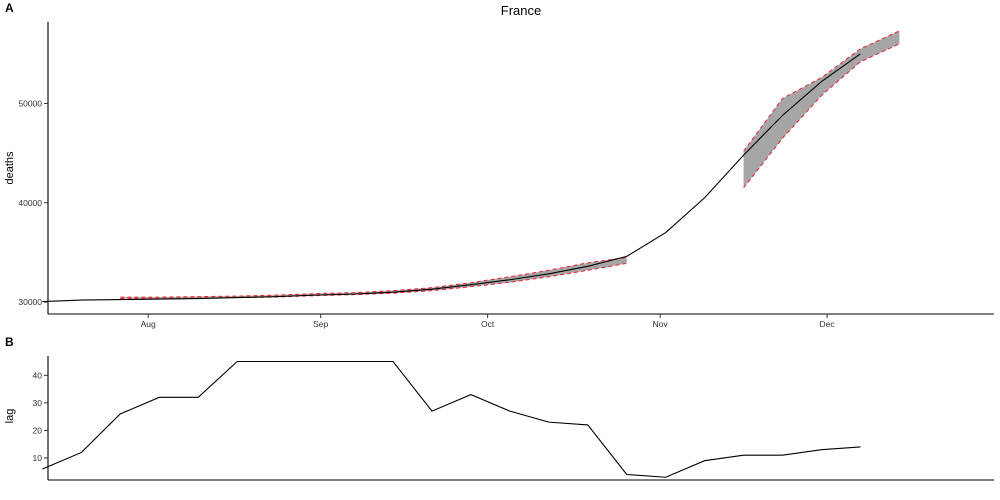 The height and width of the screenshot is (500, 1000). What do you see at coordinates (521, 10) in the screenshot?
I see `chart-title: France` at bounding box center [521, 10].